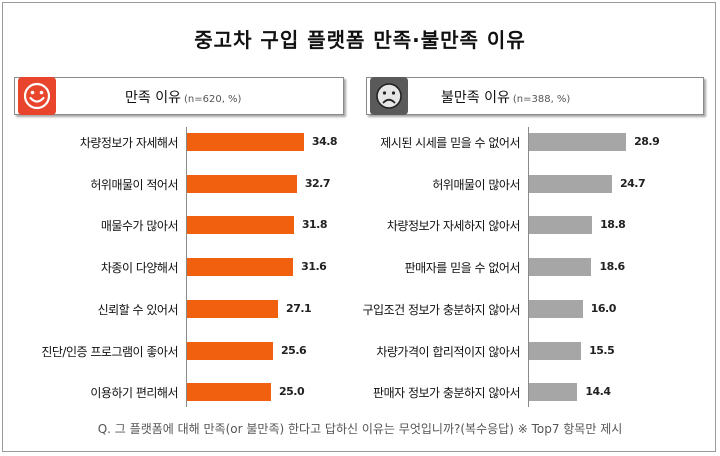 Image resolution: width=720 pixels, height=456 pixels. I want to click on satisfied-value-label: 25.0, so click(292, 392).